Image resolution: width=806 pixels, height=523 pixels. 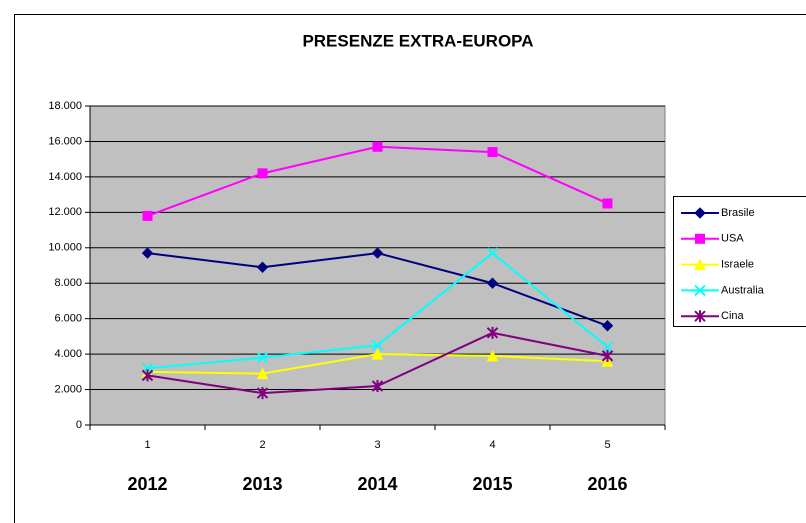 I want to click on x-group-label: 2015, so click(x=492, y=484).